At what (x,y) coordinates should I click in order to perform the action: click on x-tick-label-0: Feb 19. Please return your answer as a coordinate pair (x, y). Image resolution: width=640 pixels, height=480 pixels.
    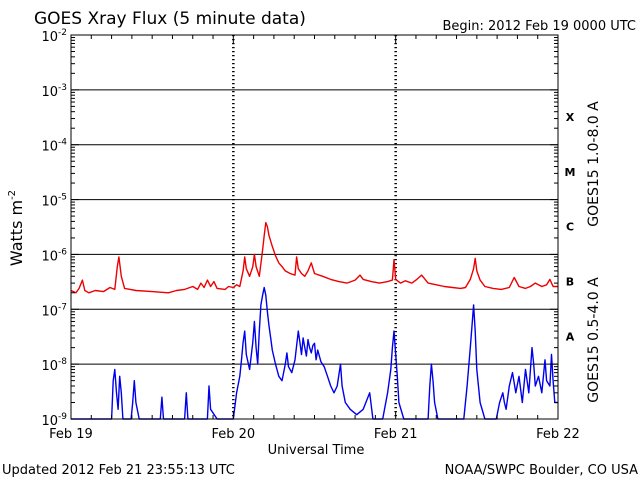
    Looking at the image, I should click on (71, 434).